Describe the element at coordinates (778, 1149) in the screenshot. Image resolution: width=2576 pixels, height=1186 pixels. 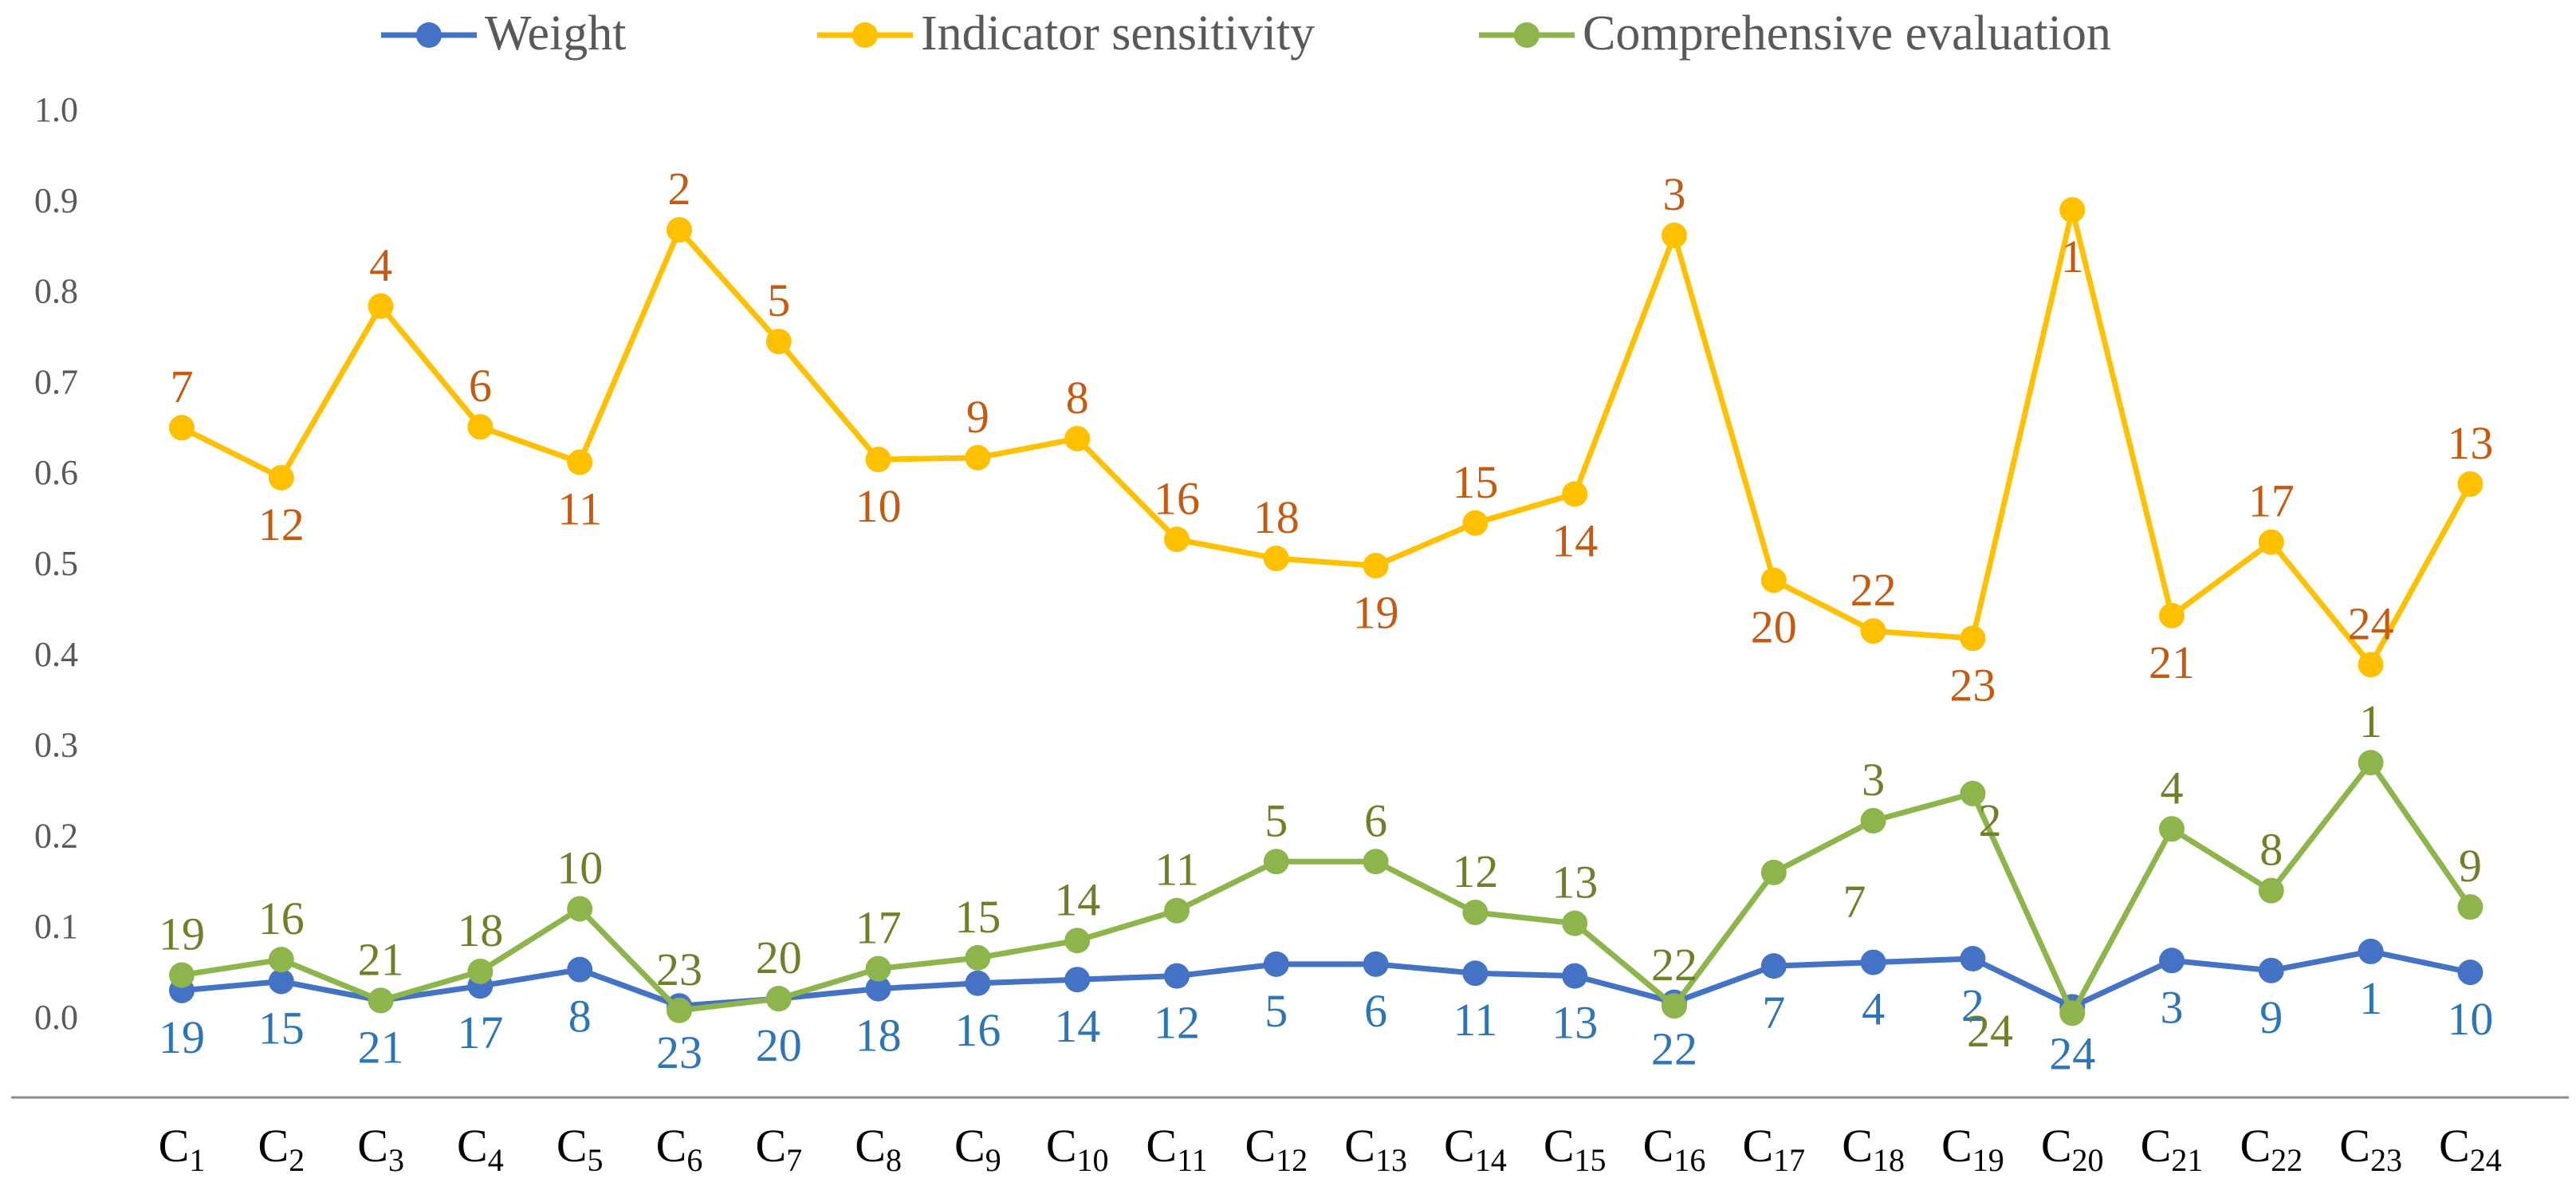
I see `x-tick-label: C7` at that location.